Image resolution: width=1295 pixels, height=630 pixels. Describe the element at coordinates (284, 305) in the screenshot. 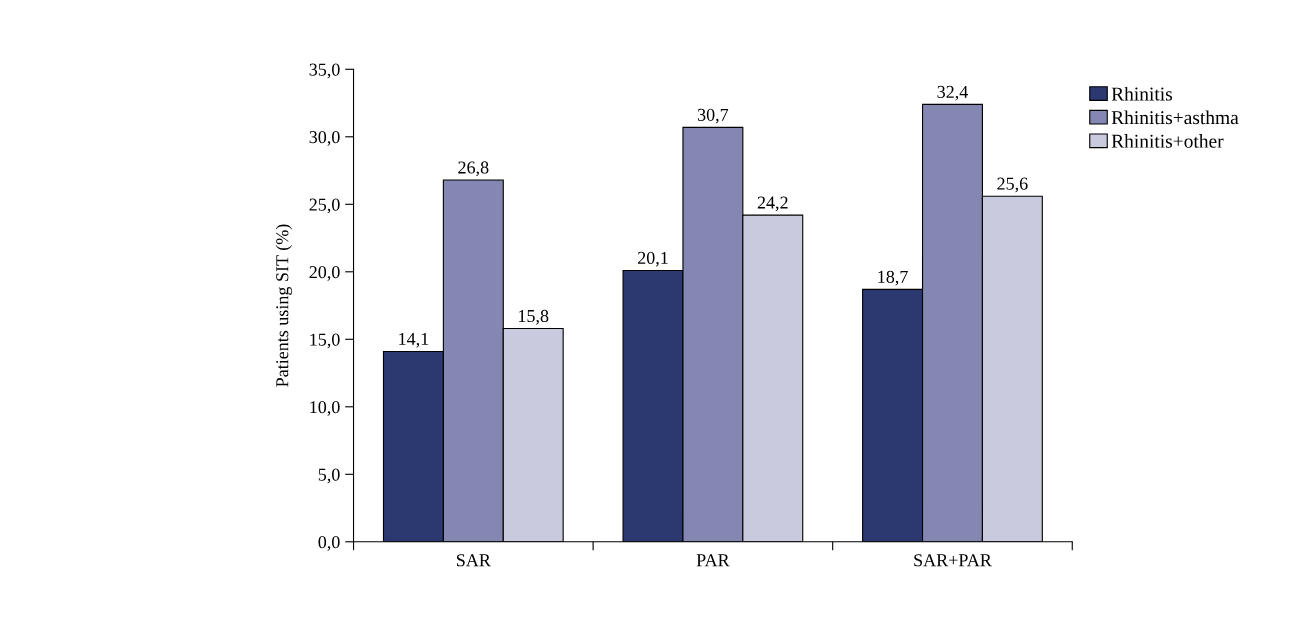

I see `y-axis-title: Patients using SIT (%)` at that location.